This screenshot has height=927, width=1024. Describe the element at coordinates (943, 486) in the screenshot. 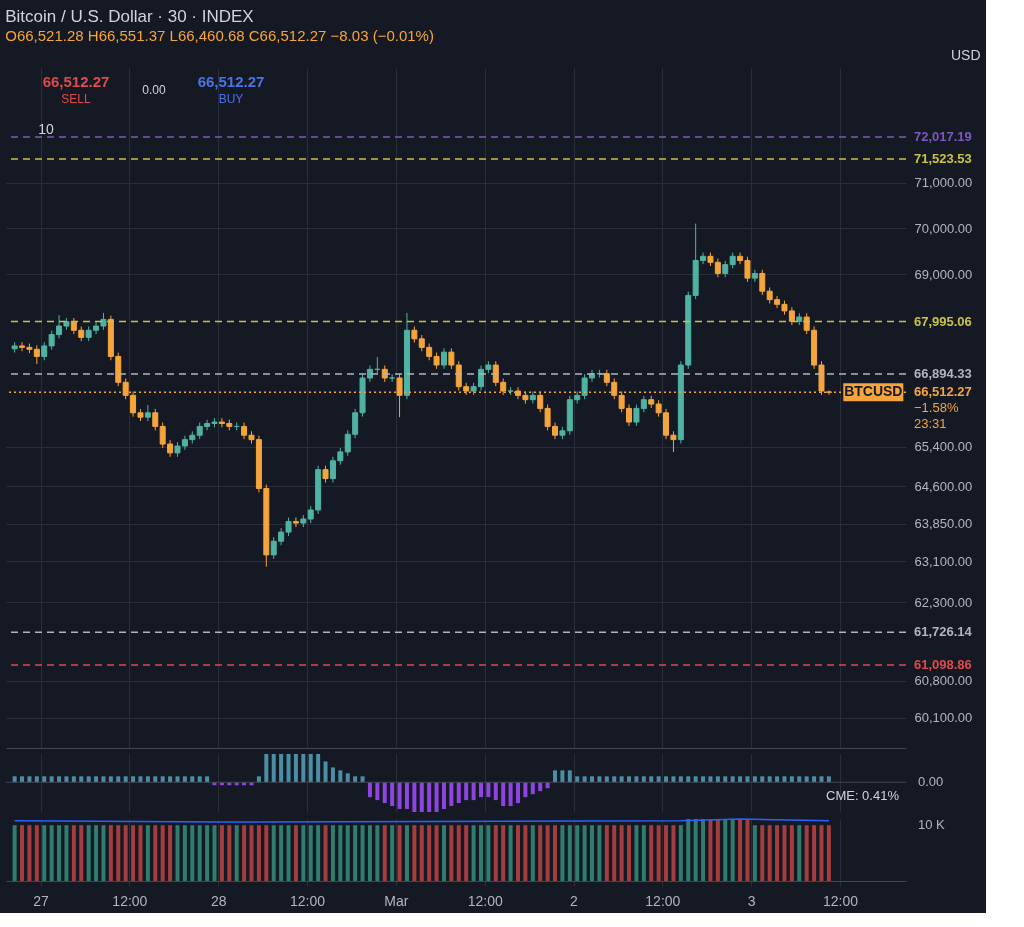

I see `y-tick-label: 64,600.00` at that location.